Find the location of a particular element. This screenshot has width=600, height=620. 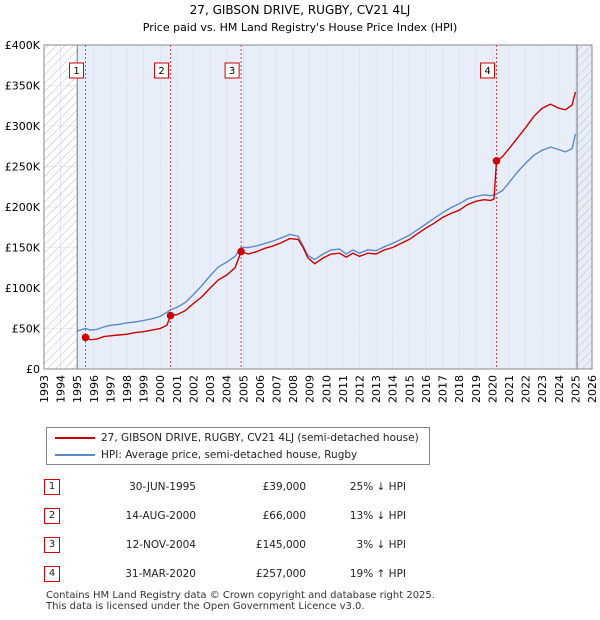

x-tick-label: 1999 is located at coordinates (144, 389).